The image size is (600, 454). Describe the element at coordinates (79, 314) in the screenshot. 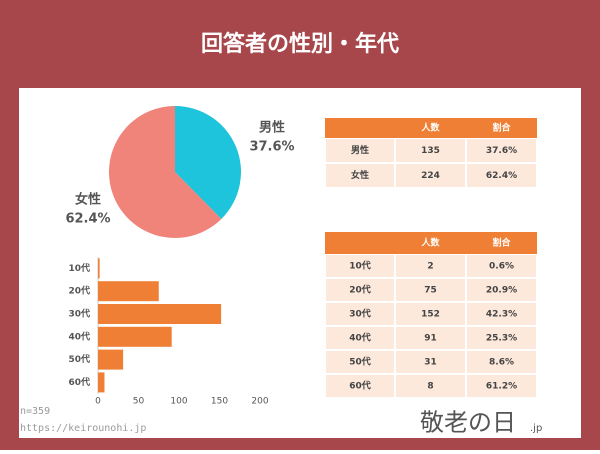

I see `y-tick-label: 30代` at that location.